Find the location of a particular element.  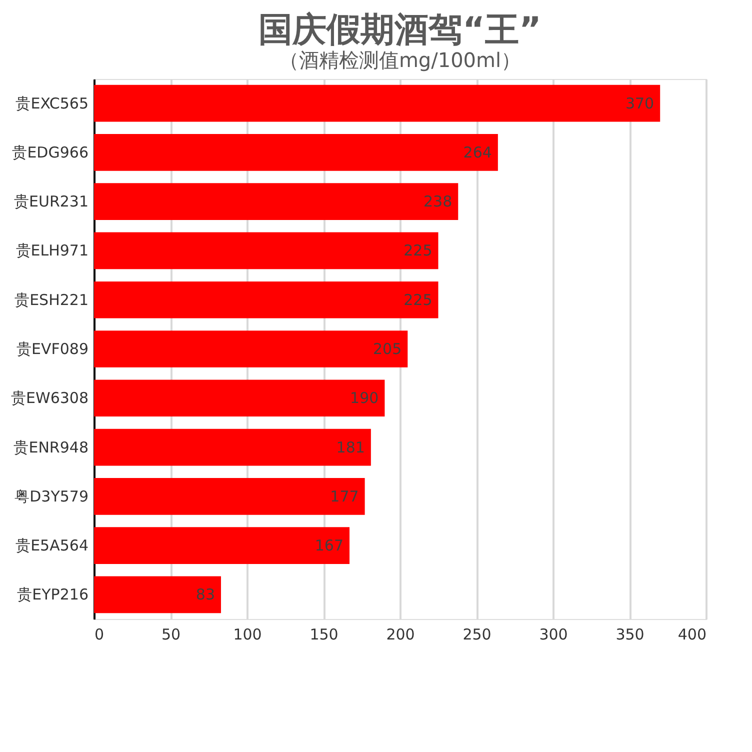

y-tick-label: 粤D3Y579 is located at coordinates (51, 496).